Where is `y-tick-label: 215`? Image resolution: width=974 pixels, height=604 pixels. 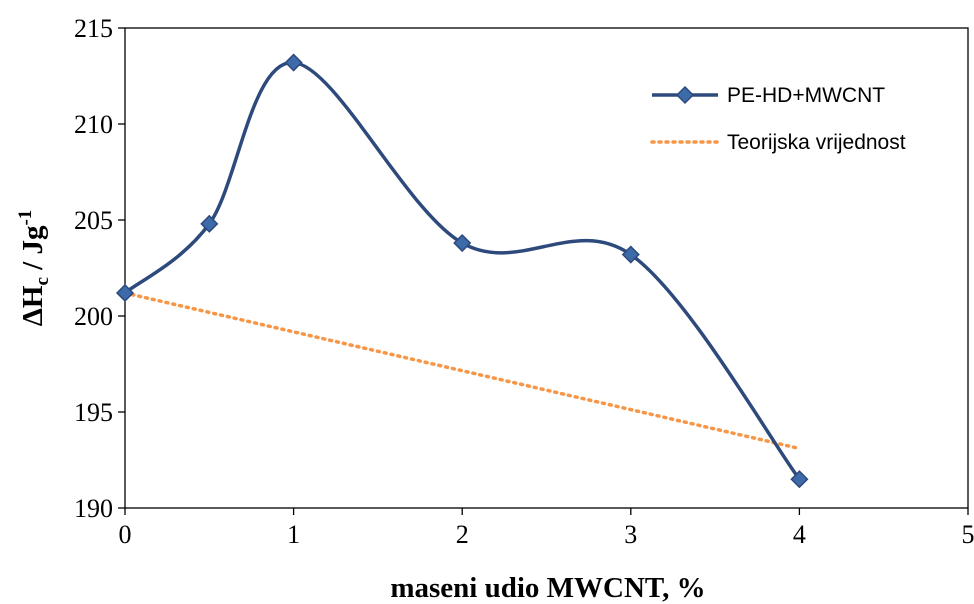 y-tick-label: 215 is located at coordinates (93, 28).